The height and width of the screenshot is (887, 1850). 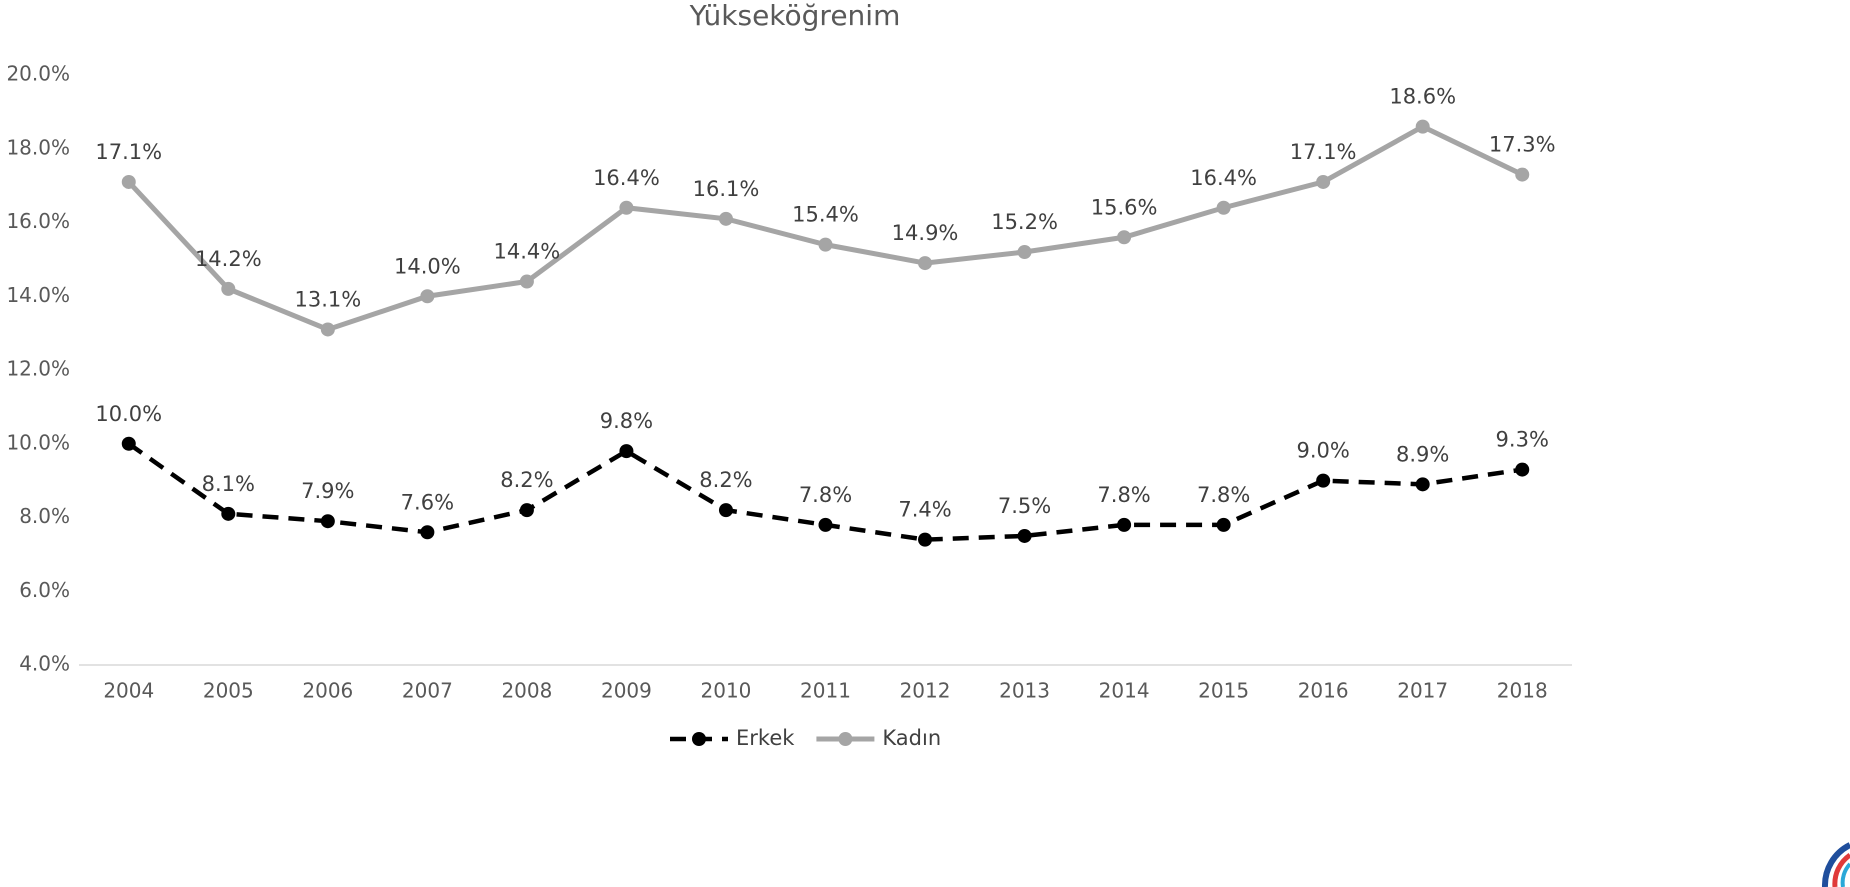 What do you see at coordinates (1422, 454) in the screenshot?
I see `data-label: 8.9%` at bounding box center [1422, 454].